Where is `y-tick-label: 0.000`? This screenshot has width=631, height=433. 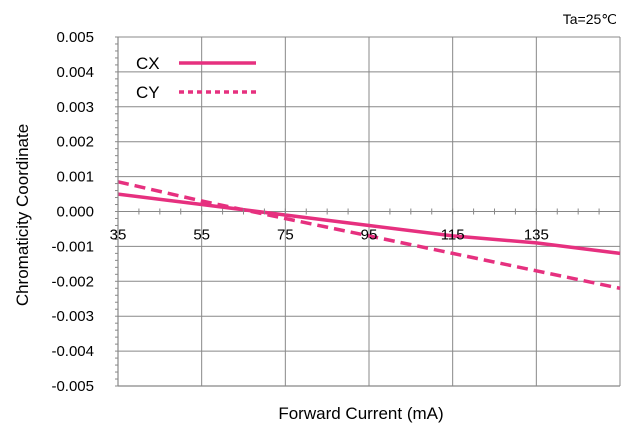
y-tick-label: 0.000 is located at coordinates (75, 212).